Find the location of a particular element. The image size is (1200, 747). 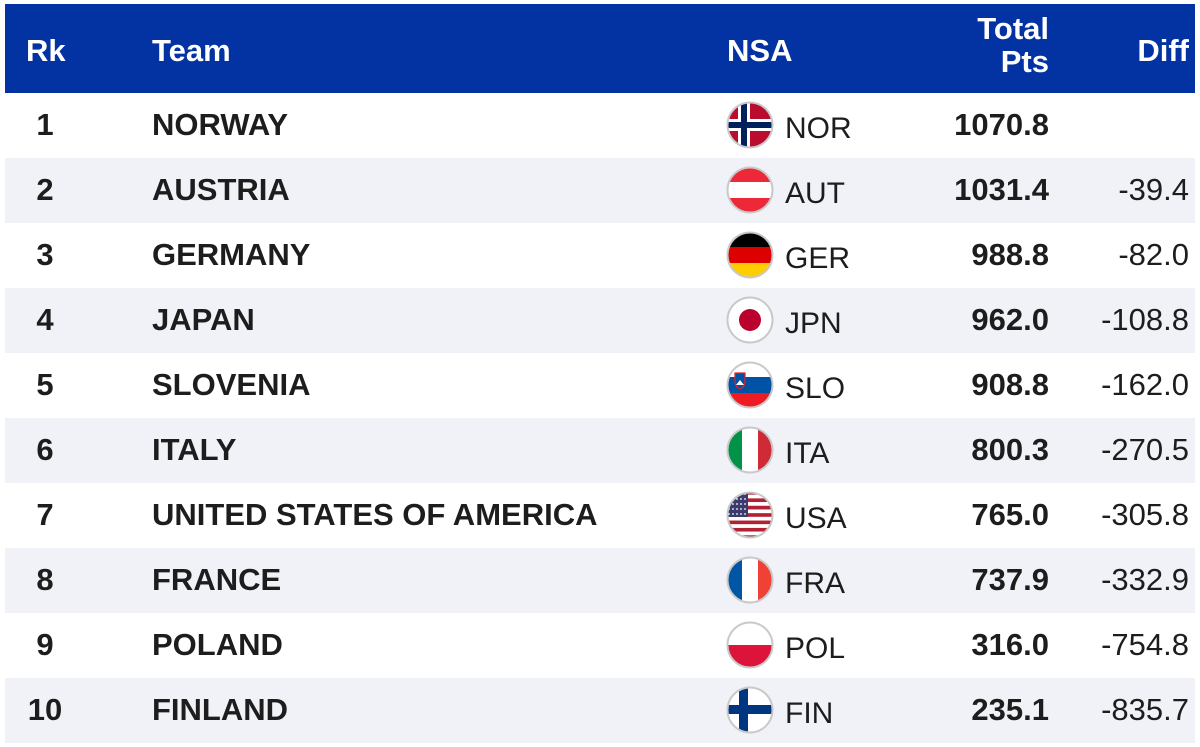

rank-cell: 8 is located at coordinates (45, 579).